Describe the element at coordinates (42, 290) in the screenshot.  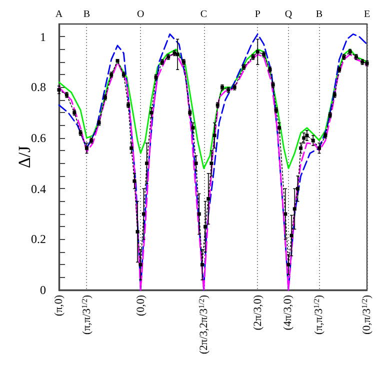
I see `y-tick-label: 0` at that location.